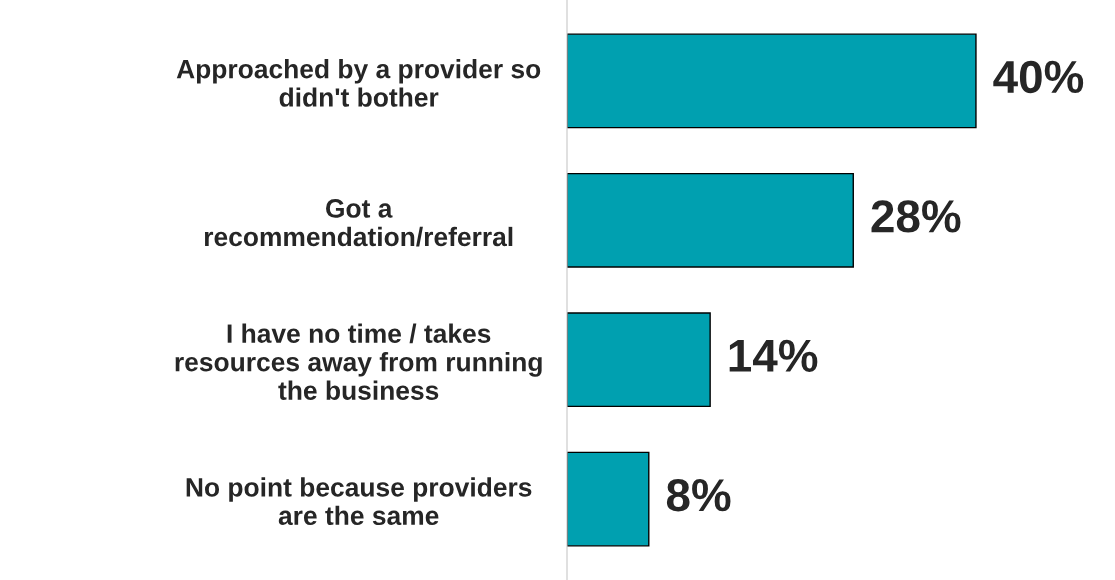 This screenshot has height=580, width=1115. I want to click on data-label: 8%, so click(698, 495).